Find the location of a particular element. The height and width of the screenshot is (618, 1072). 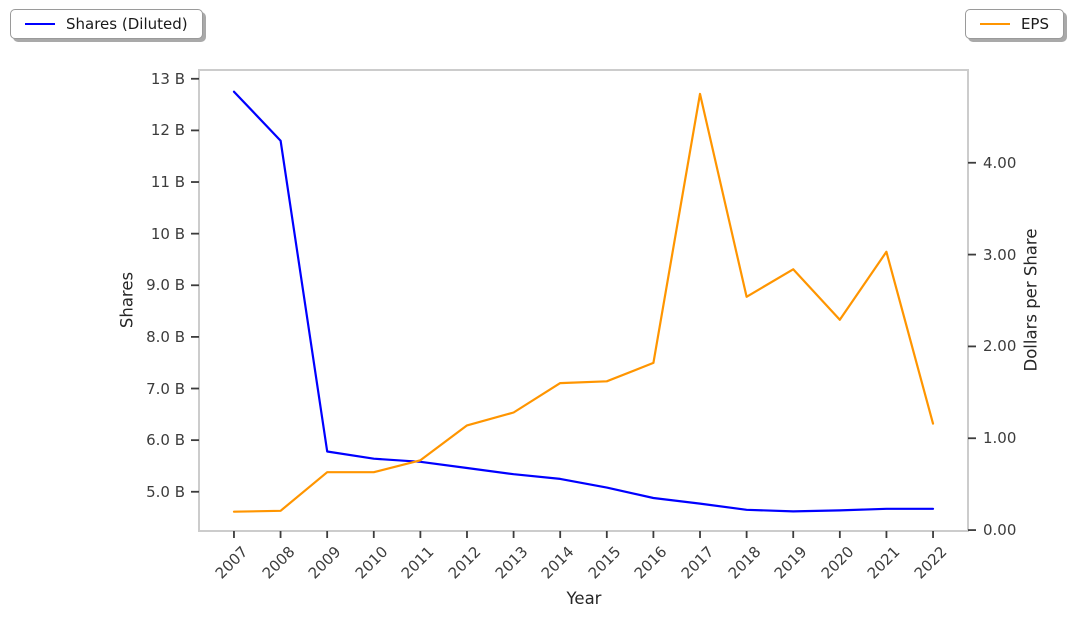

eps-line-swatch is located at coordinates (994, 24).